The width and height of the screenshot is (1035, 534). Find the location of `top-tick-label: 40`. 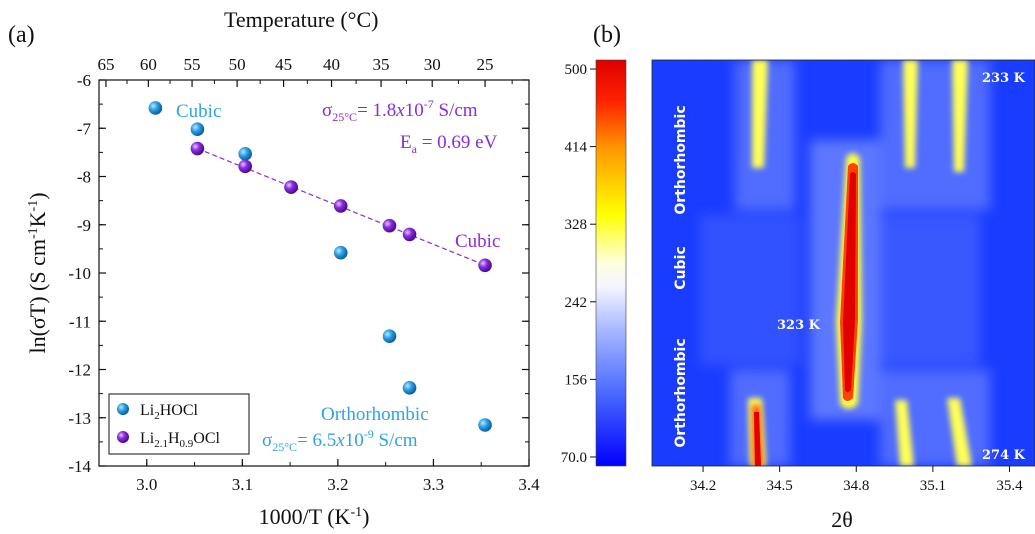

top-tick-label: 40 is located at coordinates (331, 64).